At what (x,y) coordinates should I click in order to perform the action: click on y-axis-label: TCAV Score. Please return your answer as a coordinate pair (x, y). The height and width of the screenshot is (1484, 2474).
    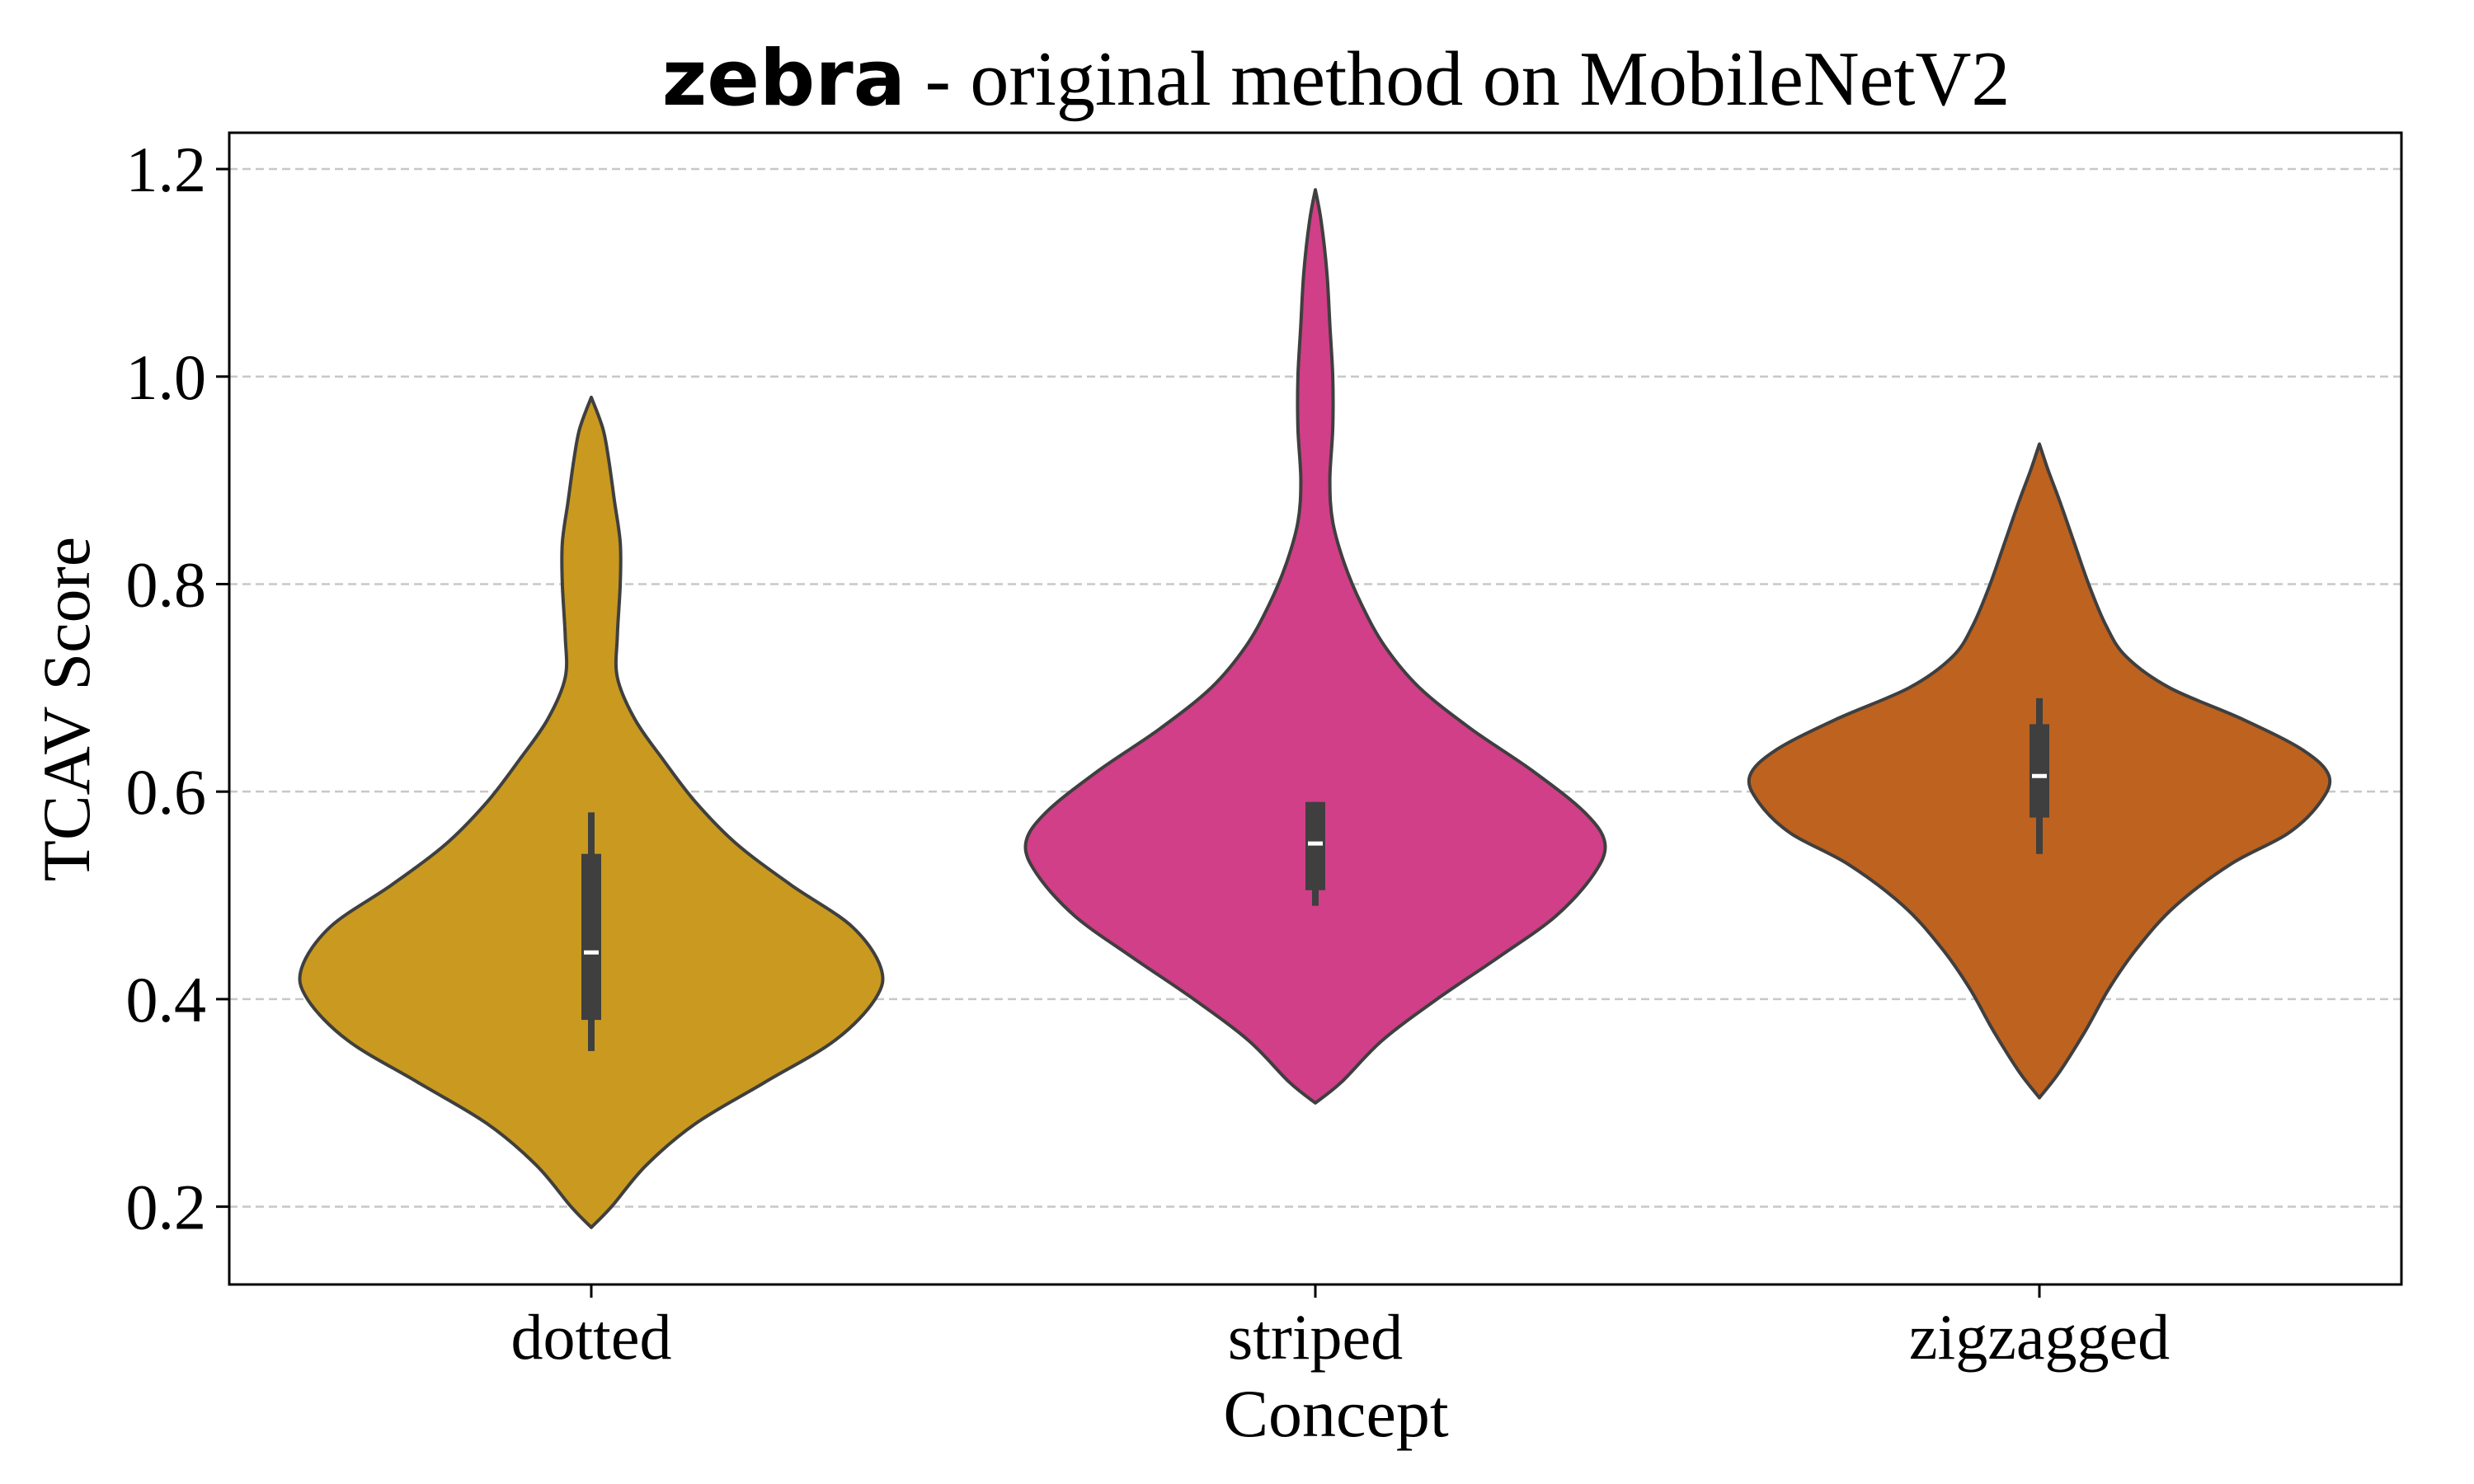
    Looking at the image, I should click on (66, 709).